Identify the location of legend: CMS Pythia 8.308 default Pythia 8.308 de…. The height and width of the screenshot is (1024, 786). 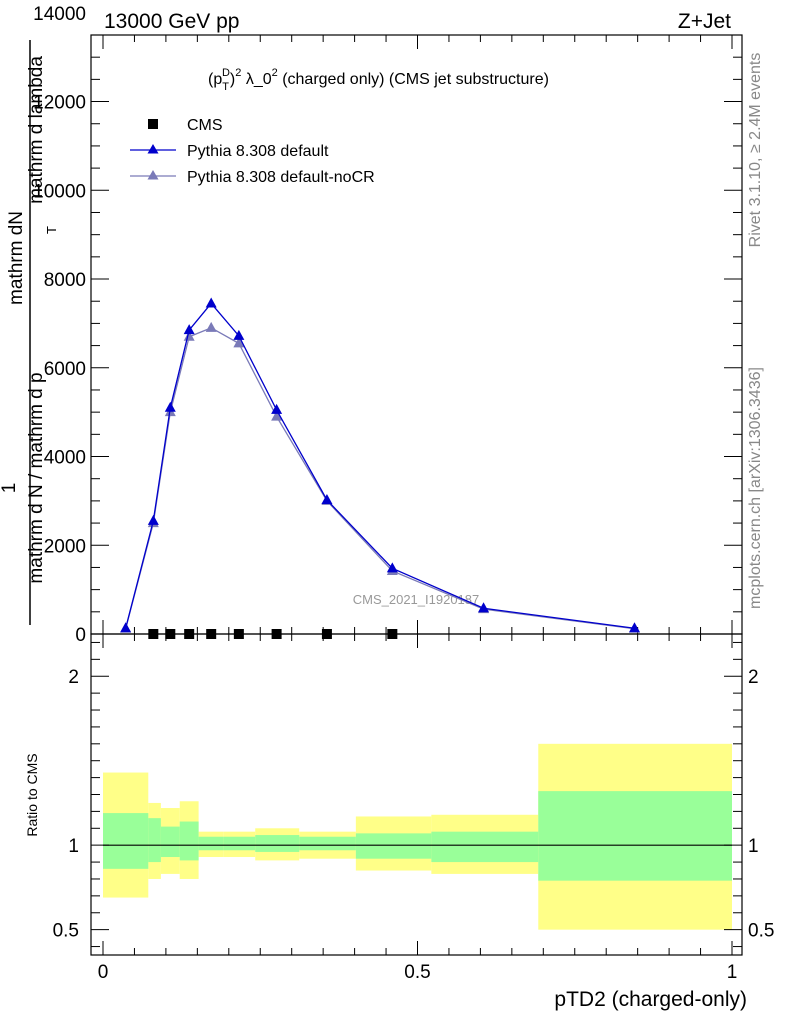
(252, 151).